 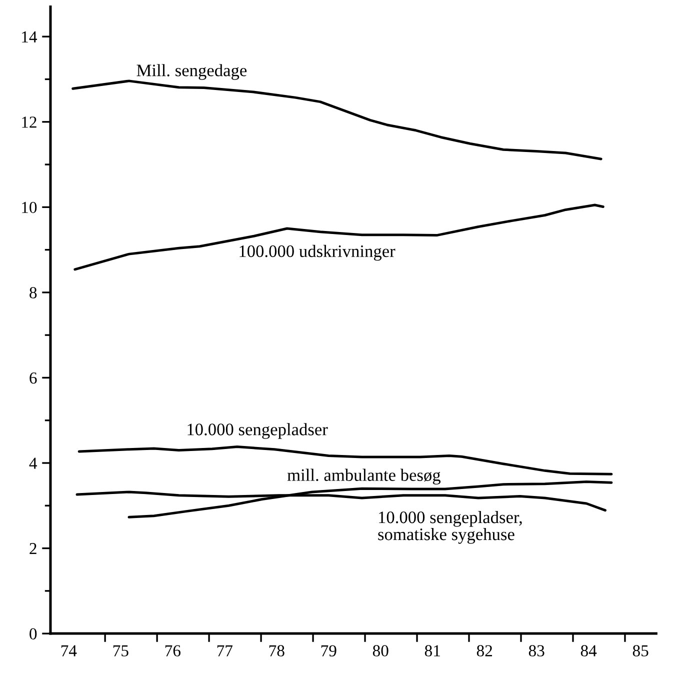 I want to click on x-tick-label: 85, so click(x=640, y=650).